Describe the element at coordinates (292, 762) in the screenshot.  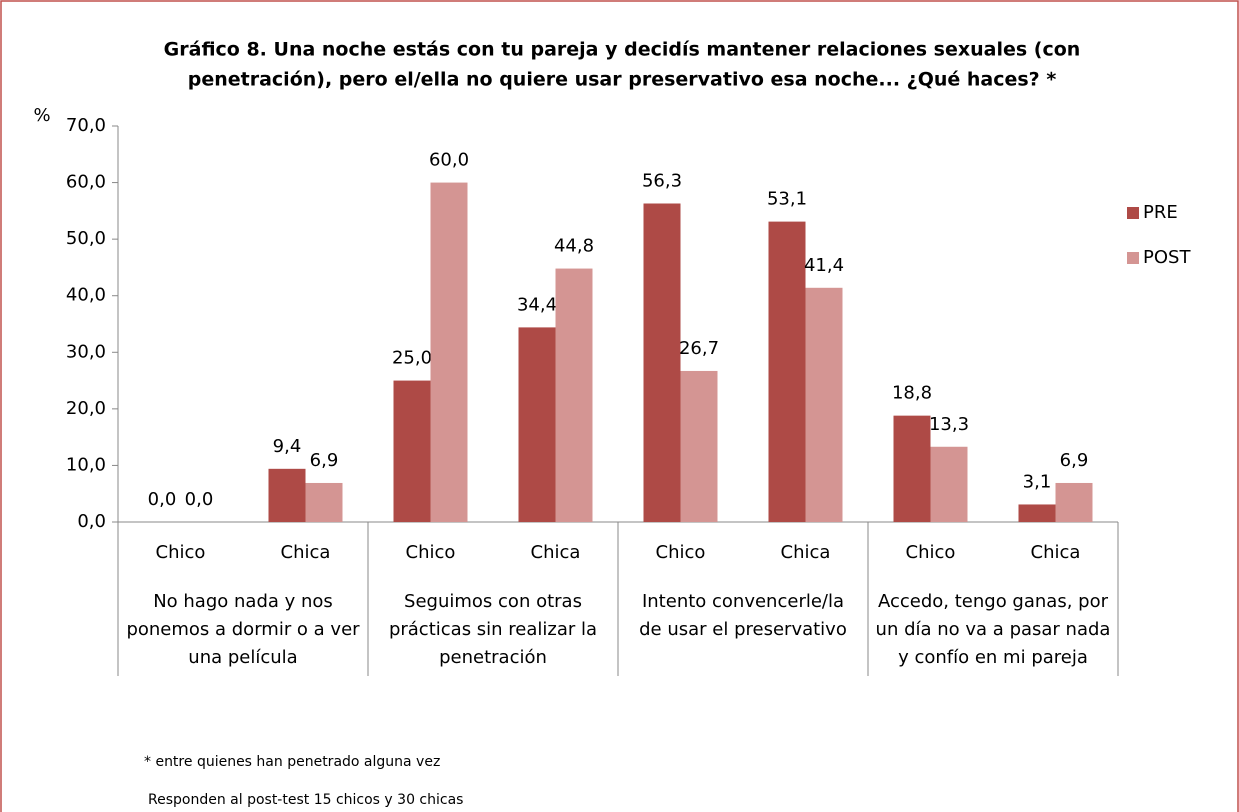
I see `footnote: * entre quienes han penetrado alguna vez` at that location.